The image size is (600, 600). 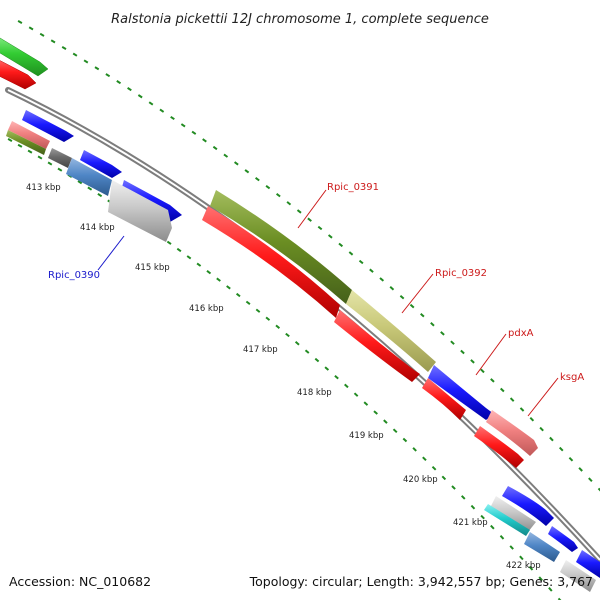 What do you see at coordinates (74, 275) in the screenshot?
I see `gene-label-rpic0390: Rpic_0390` at bounding box center [74, 275].